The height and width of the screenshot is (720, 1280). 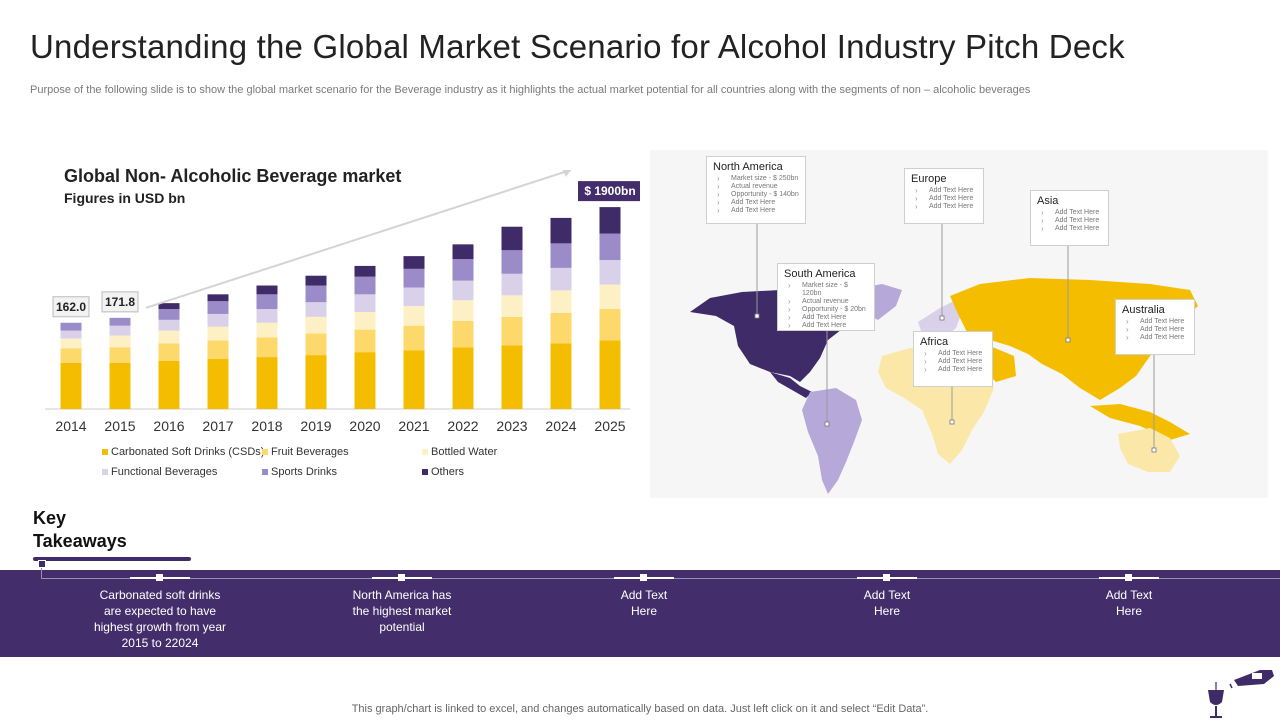 What do you see at coordinates (316, 280) in the screenshot?
I see `bar-segment-2019-others` at bounding box center [316, 280].